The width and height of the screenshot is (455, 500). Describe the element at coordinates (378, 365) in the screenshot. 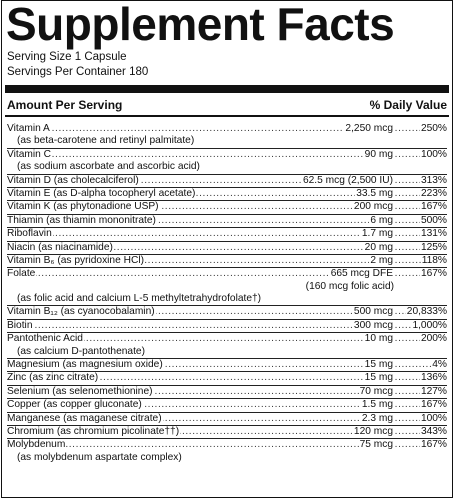

I see `nutrient-amount: 15 mg` at that location.